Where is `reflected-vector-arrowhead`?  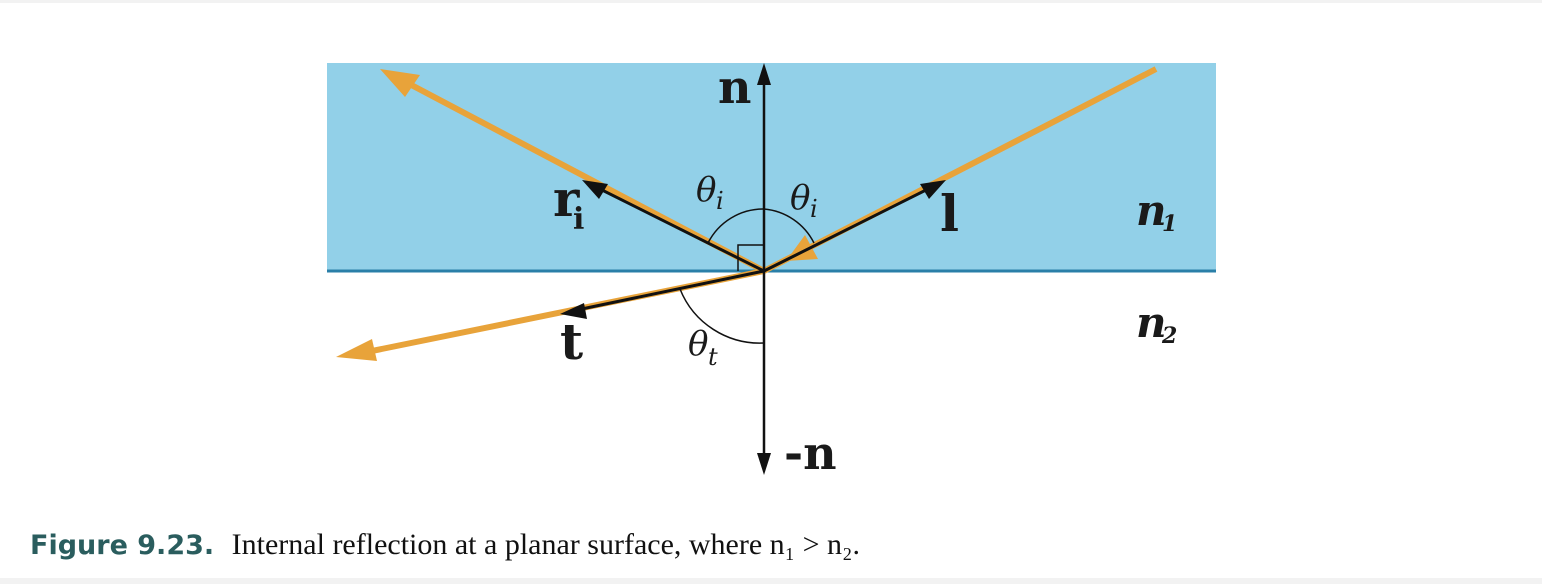
reflected-vector-arrowhead is located at coordinates (595, 189).